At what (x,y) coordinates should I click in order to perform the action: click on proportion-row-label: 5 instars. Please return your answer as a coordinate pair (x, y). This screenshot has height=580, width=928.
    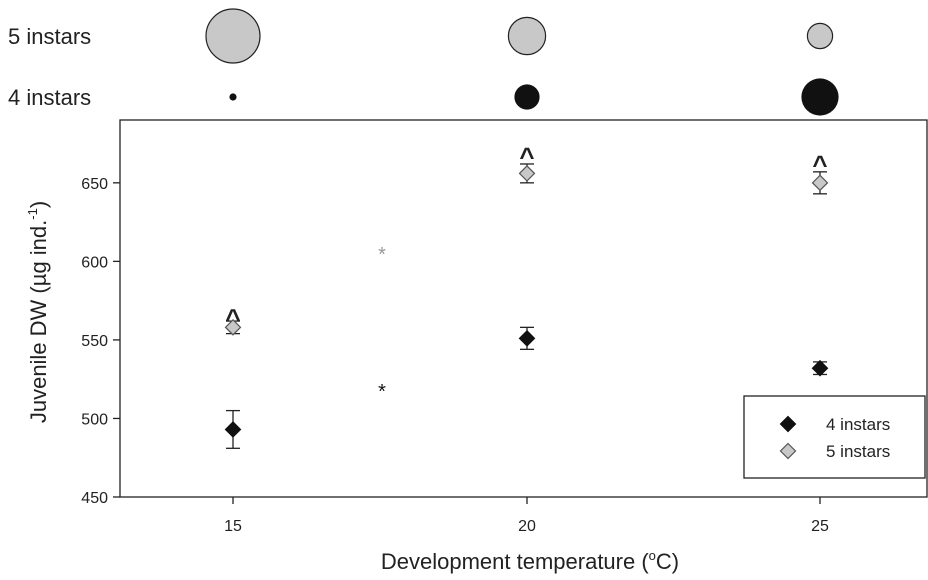
    Looking at the image, I should click on (49, 36).